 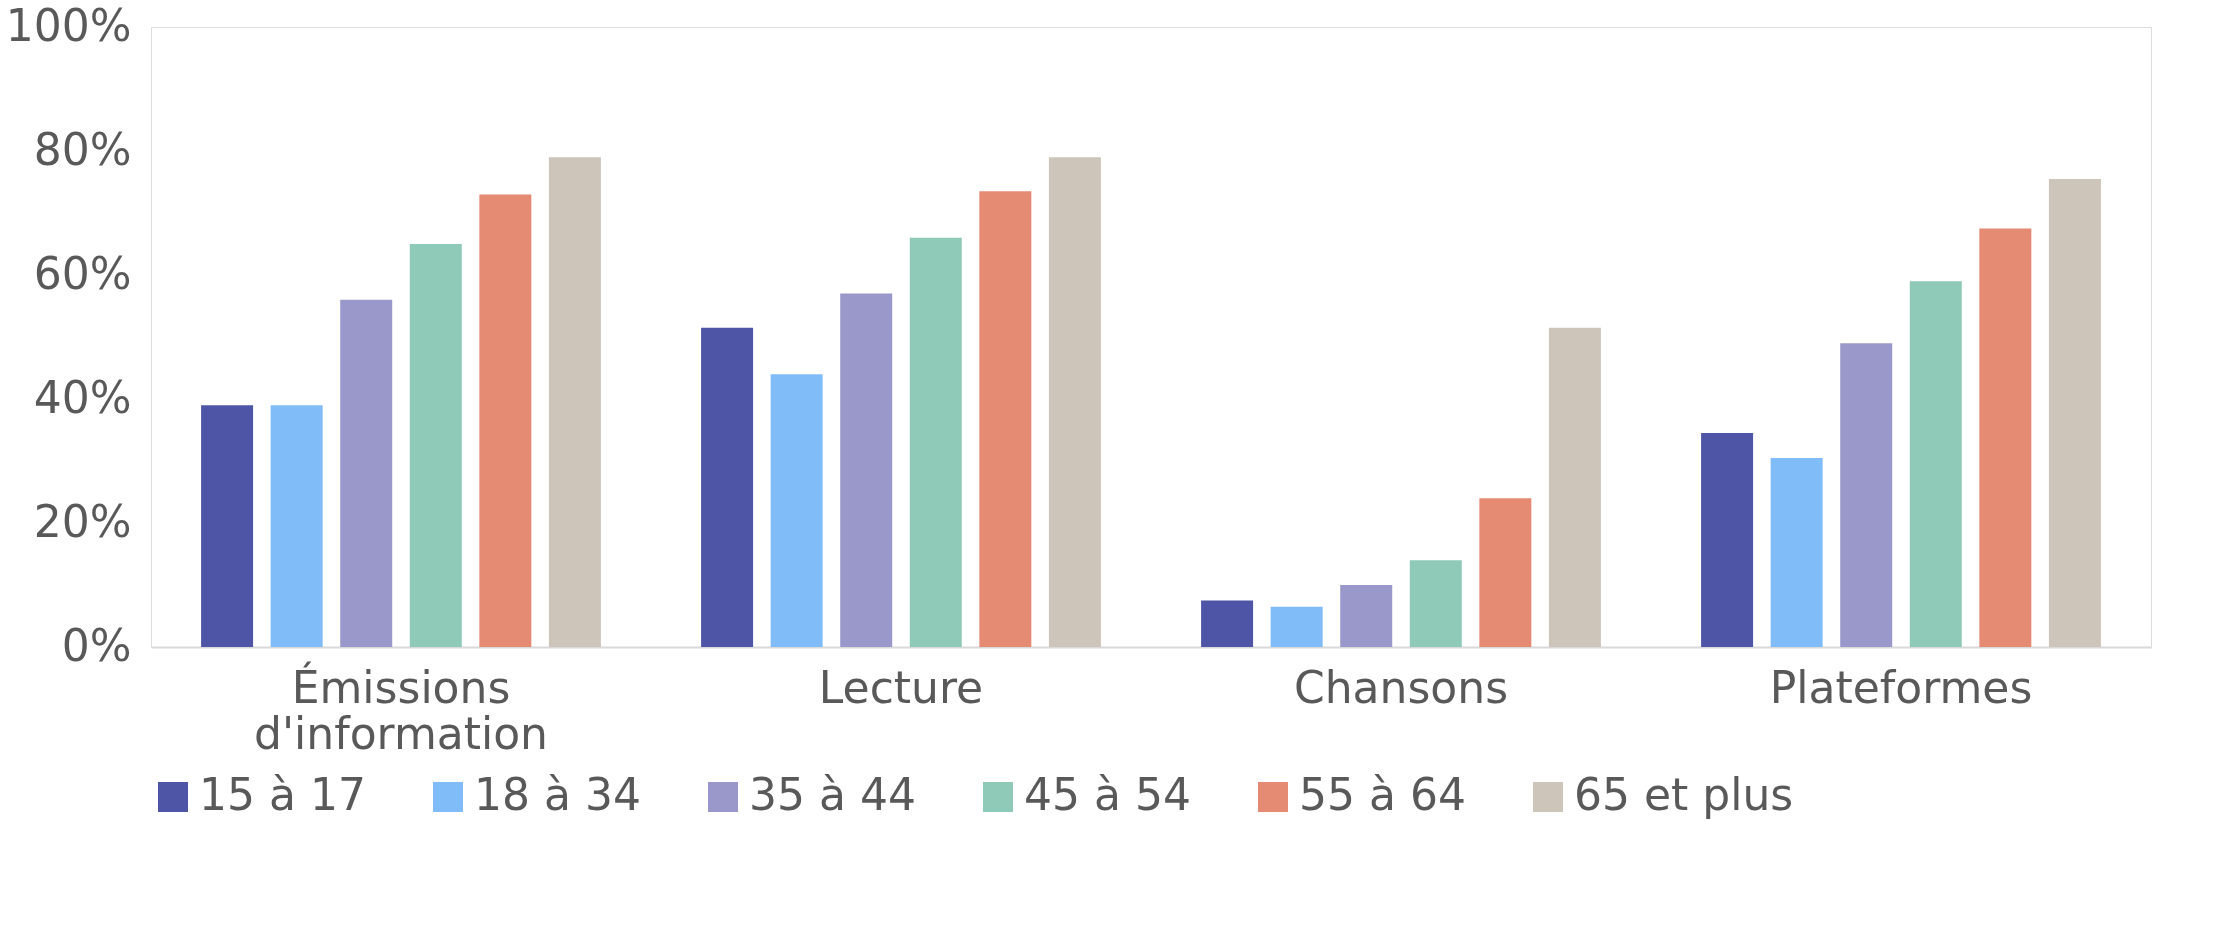 What do you see at coordinates (1684, 794) in the screenshot?
I see `legend-label: 65 et plus` at bounding box center [1684, 794].